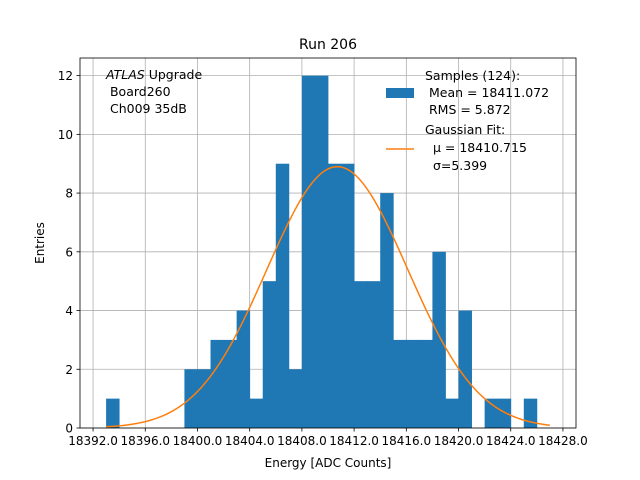  I want to click on y-tick-label: 0, so click(69, 429).